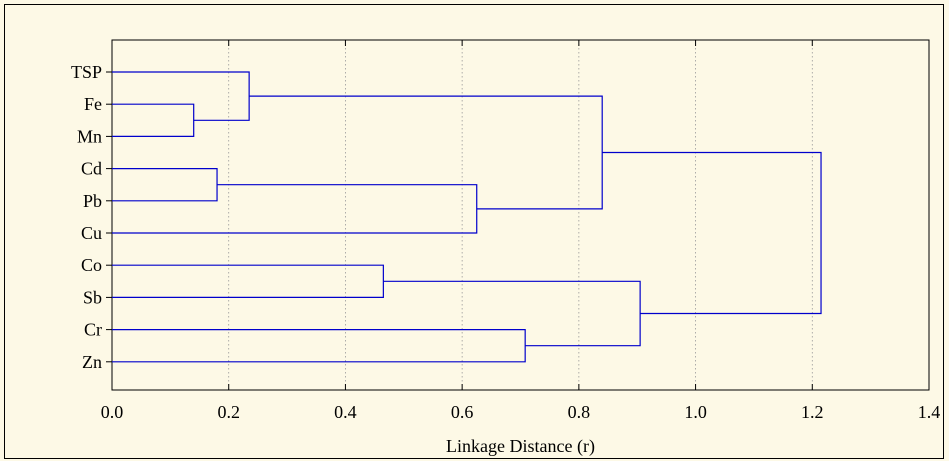 This screenshot has height=461, width=949. I want to click on x-tick-label: 1.0, so click(695, 412).